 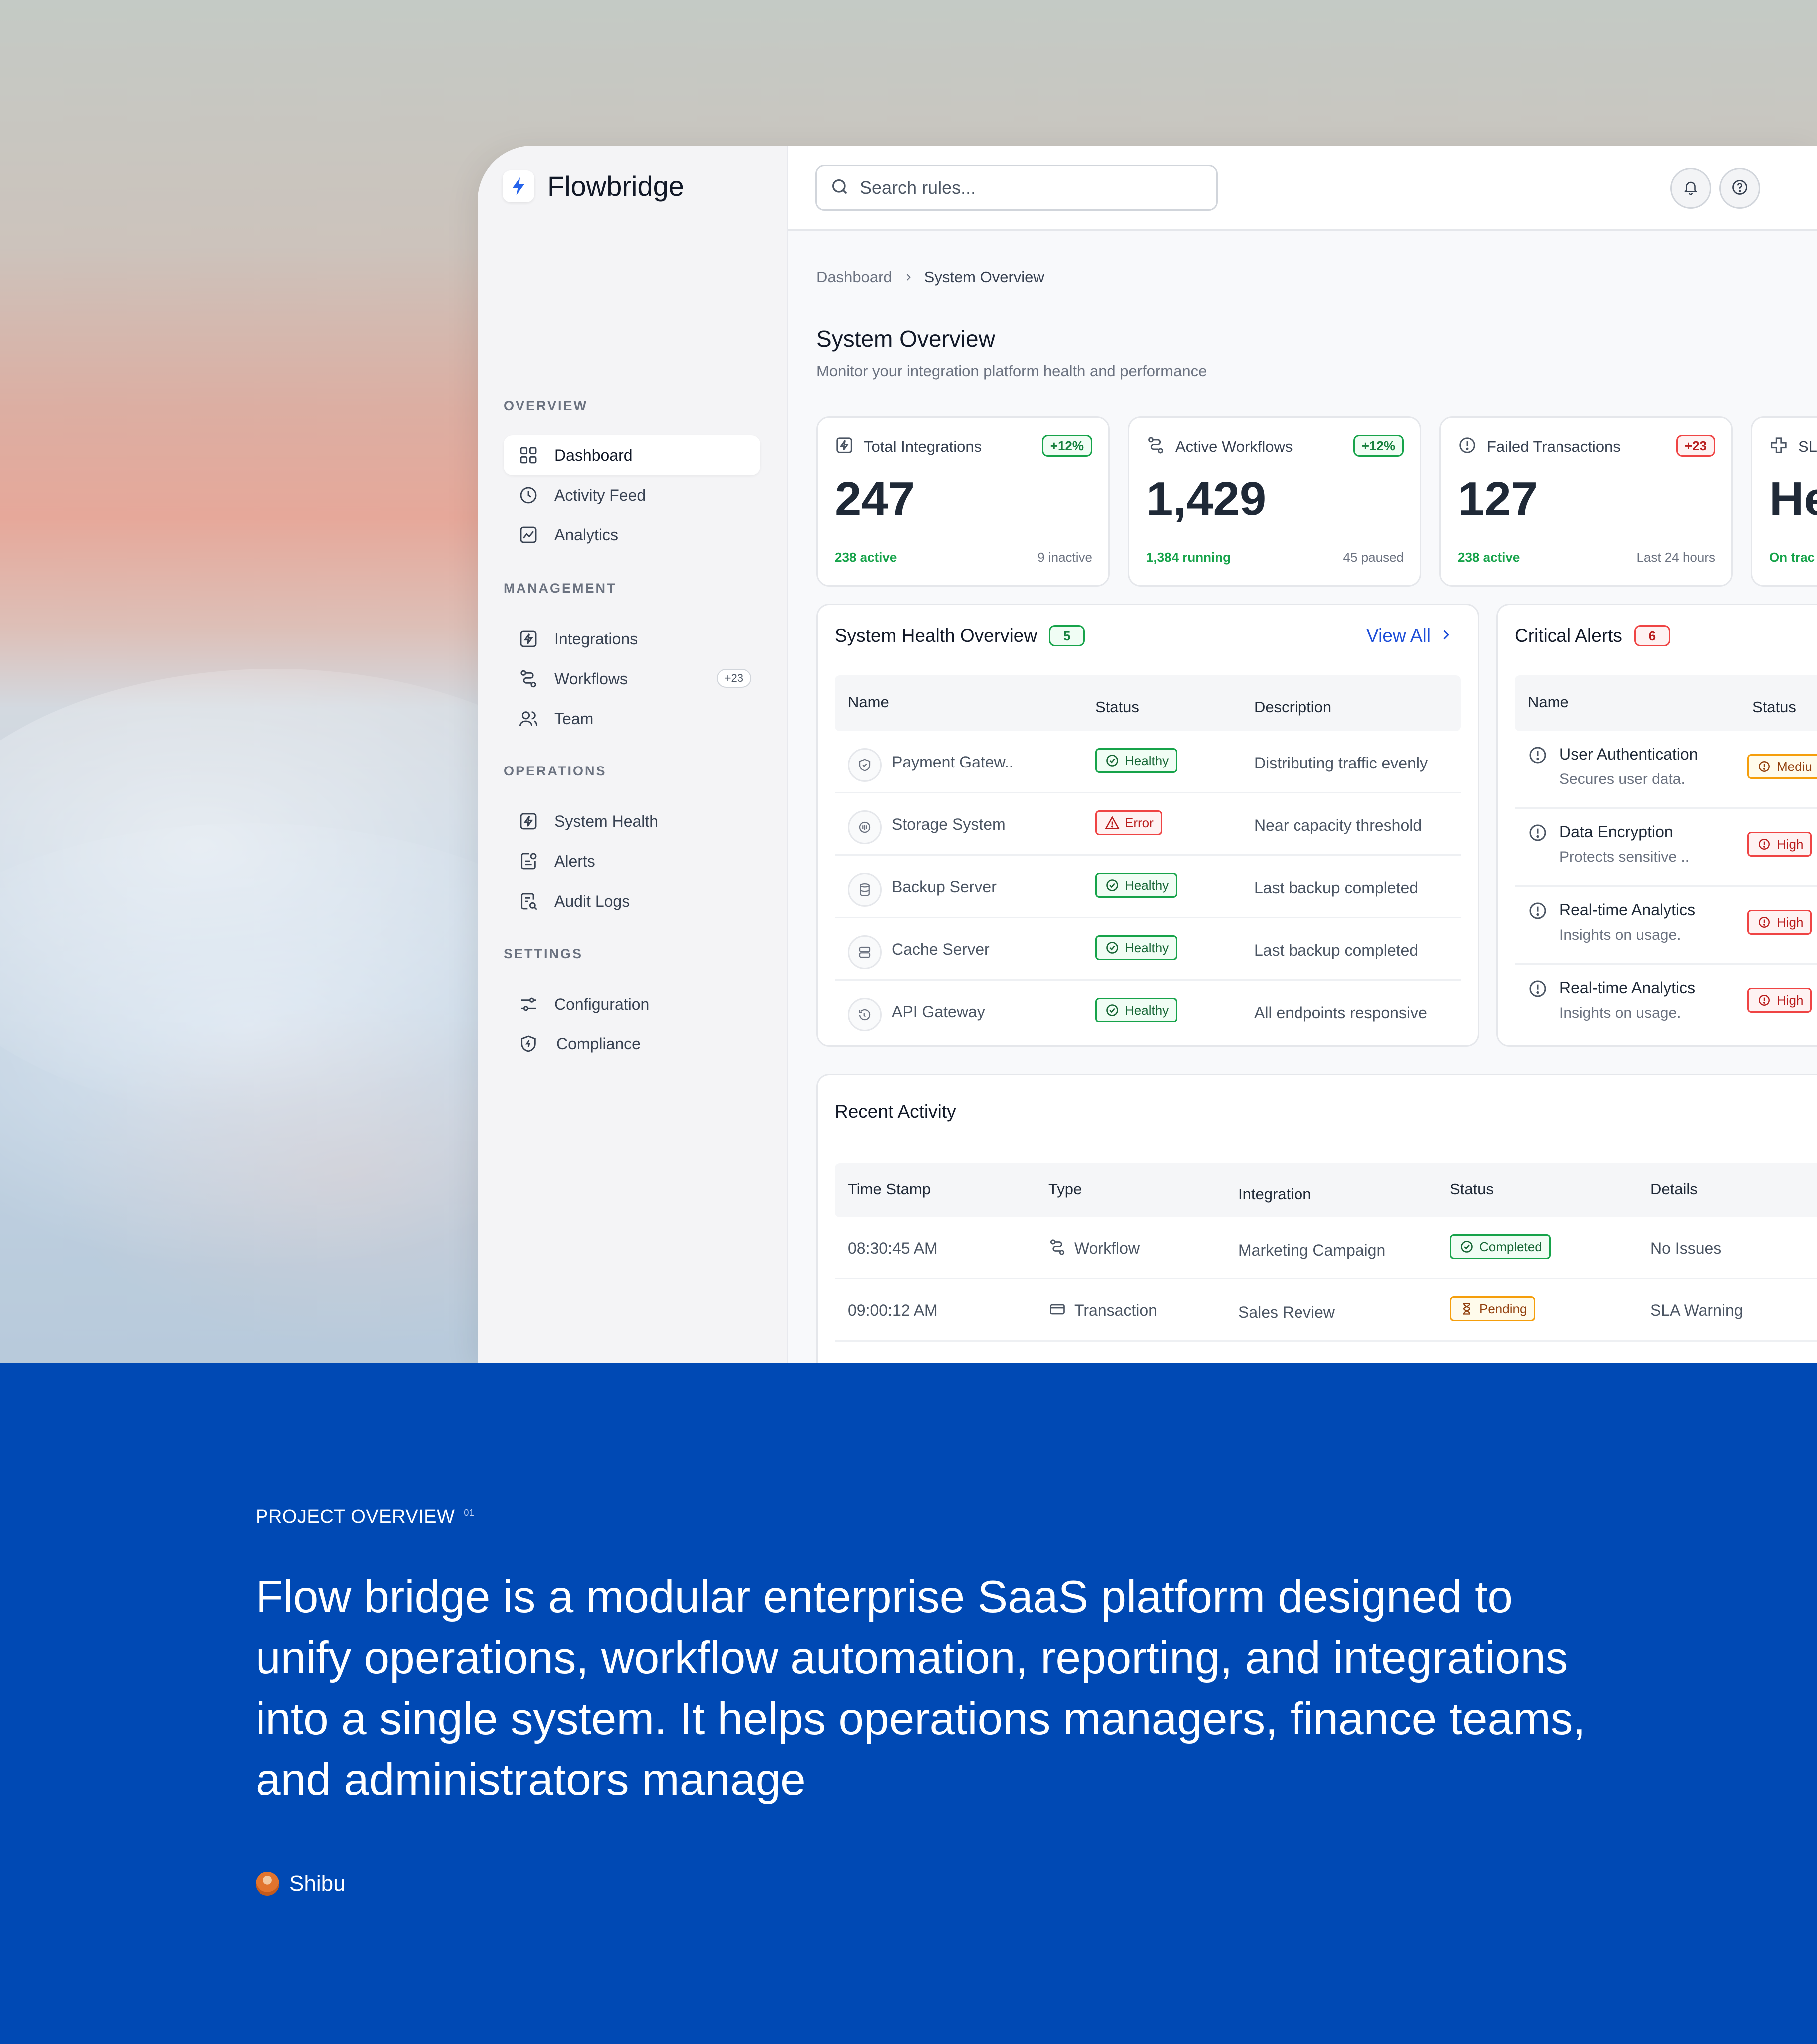 What do you see at coordinates (905, 339) in the screenshot?
I see `page-title: System Overview` at bounding box center [905, 339].